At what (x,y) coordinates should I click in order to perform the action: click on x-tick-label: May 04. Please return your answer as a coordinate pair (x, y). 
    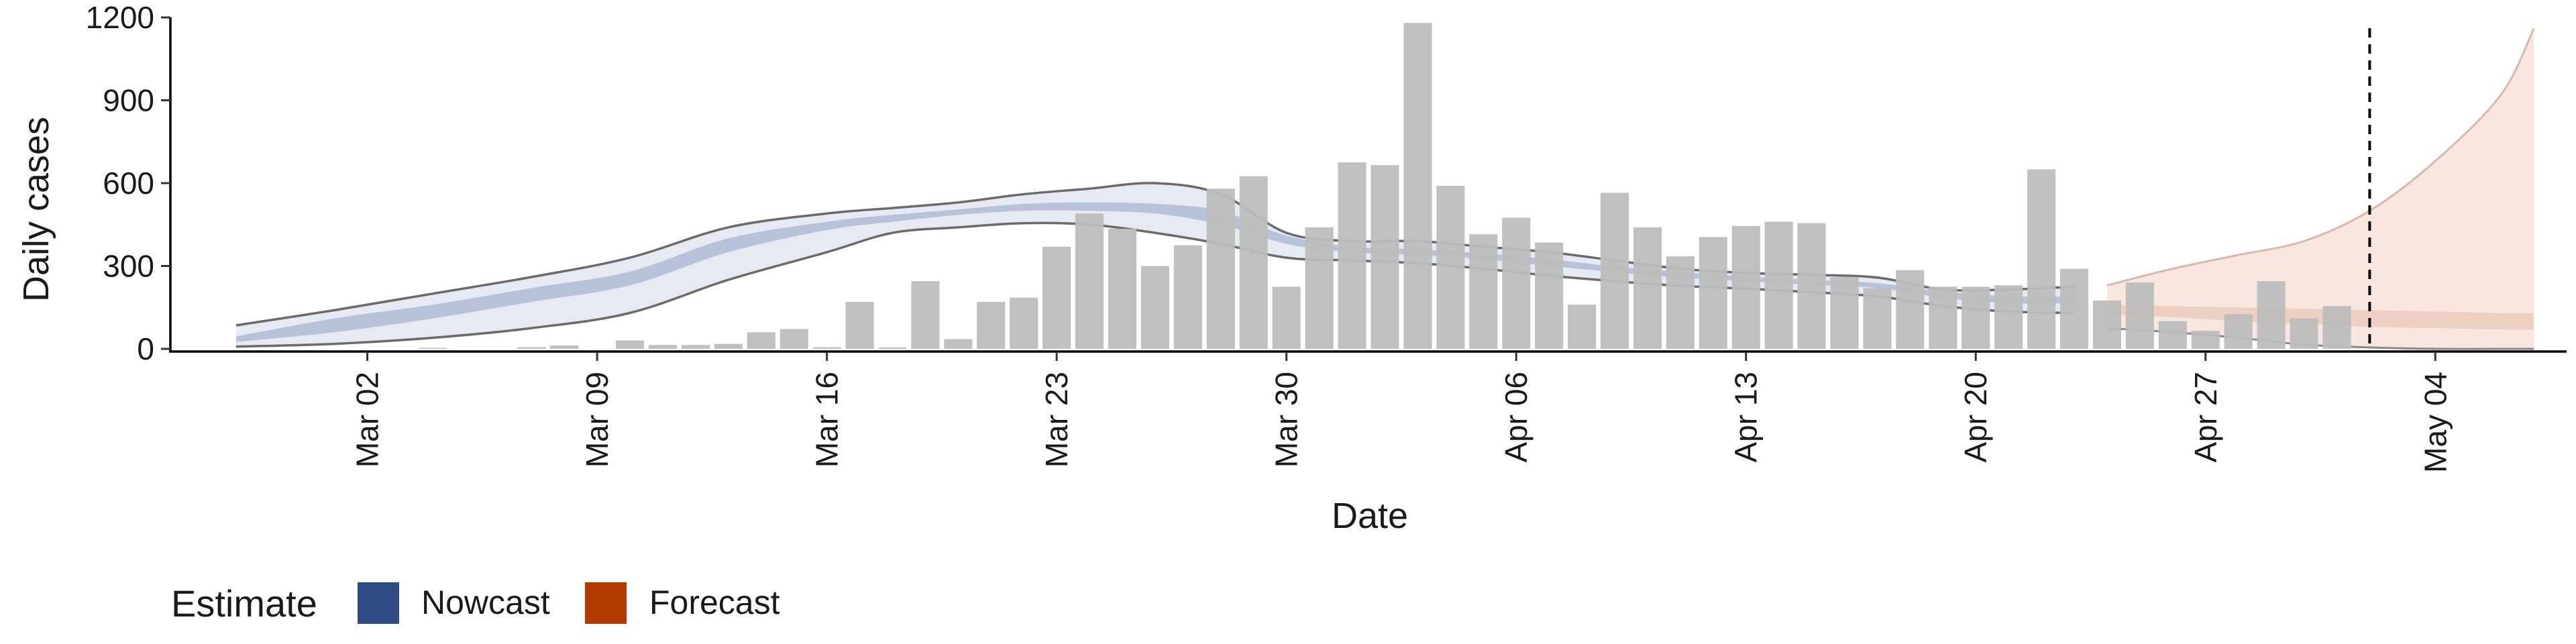
    Looking at the image, I should click on (2435, 422).